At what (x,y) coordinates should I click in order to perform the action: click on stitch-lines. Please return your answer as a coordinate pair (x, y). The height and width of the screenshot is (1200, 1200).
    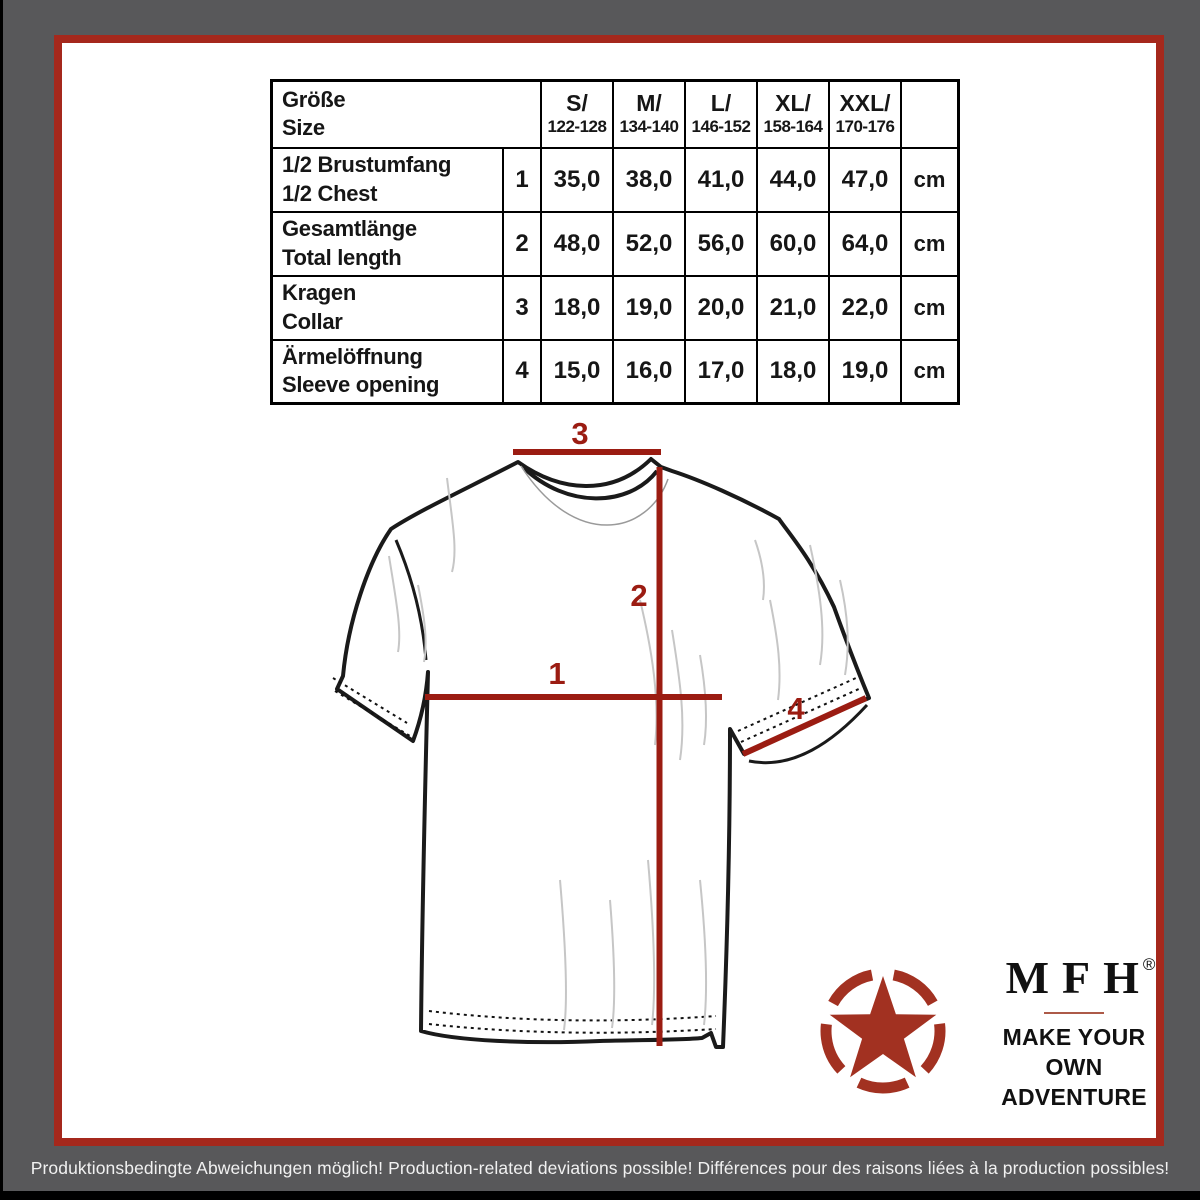
    Looking at the image, I should click on (597, 855).